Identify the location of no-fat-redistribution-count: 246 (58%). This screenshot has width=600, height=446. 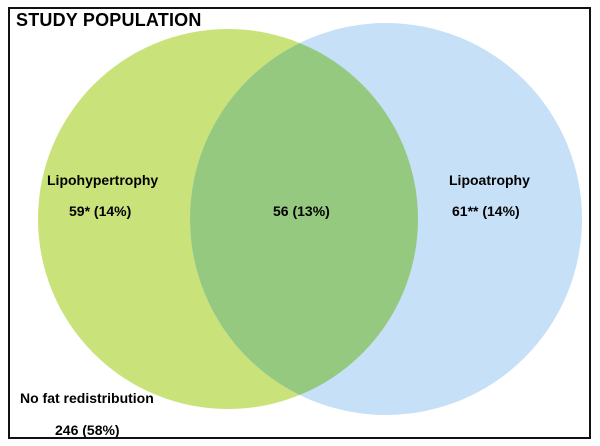
(87, 430).